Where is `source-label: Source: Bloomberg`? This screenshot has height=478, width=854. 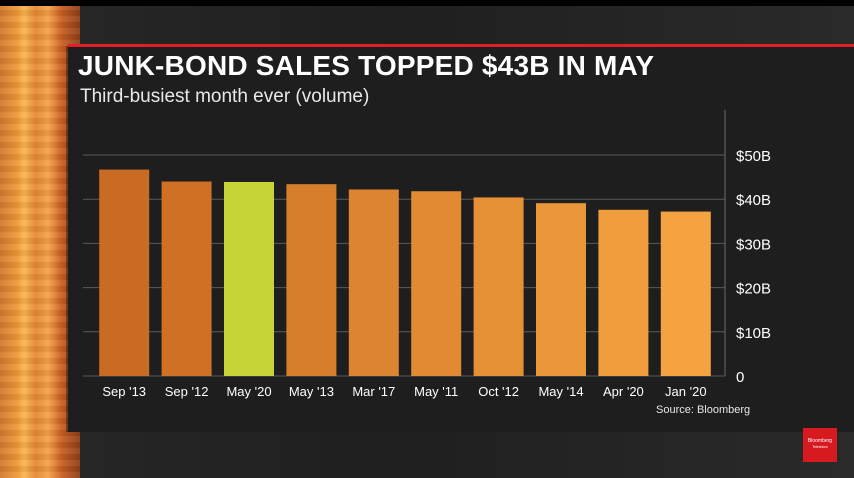
source-label: Source: Bloomberg is located at coordinates (703, 410).